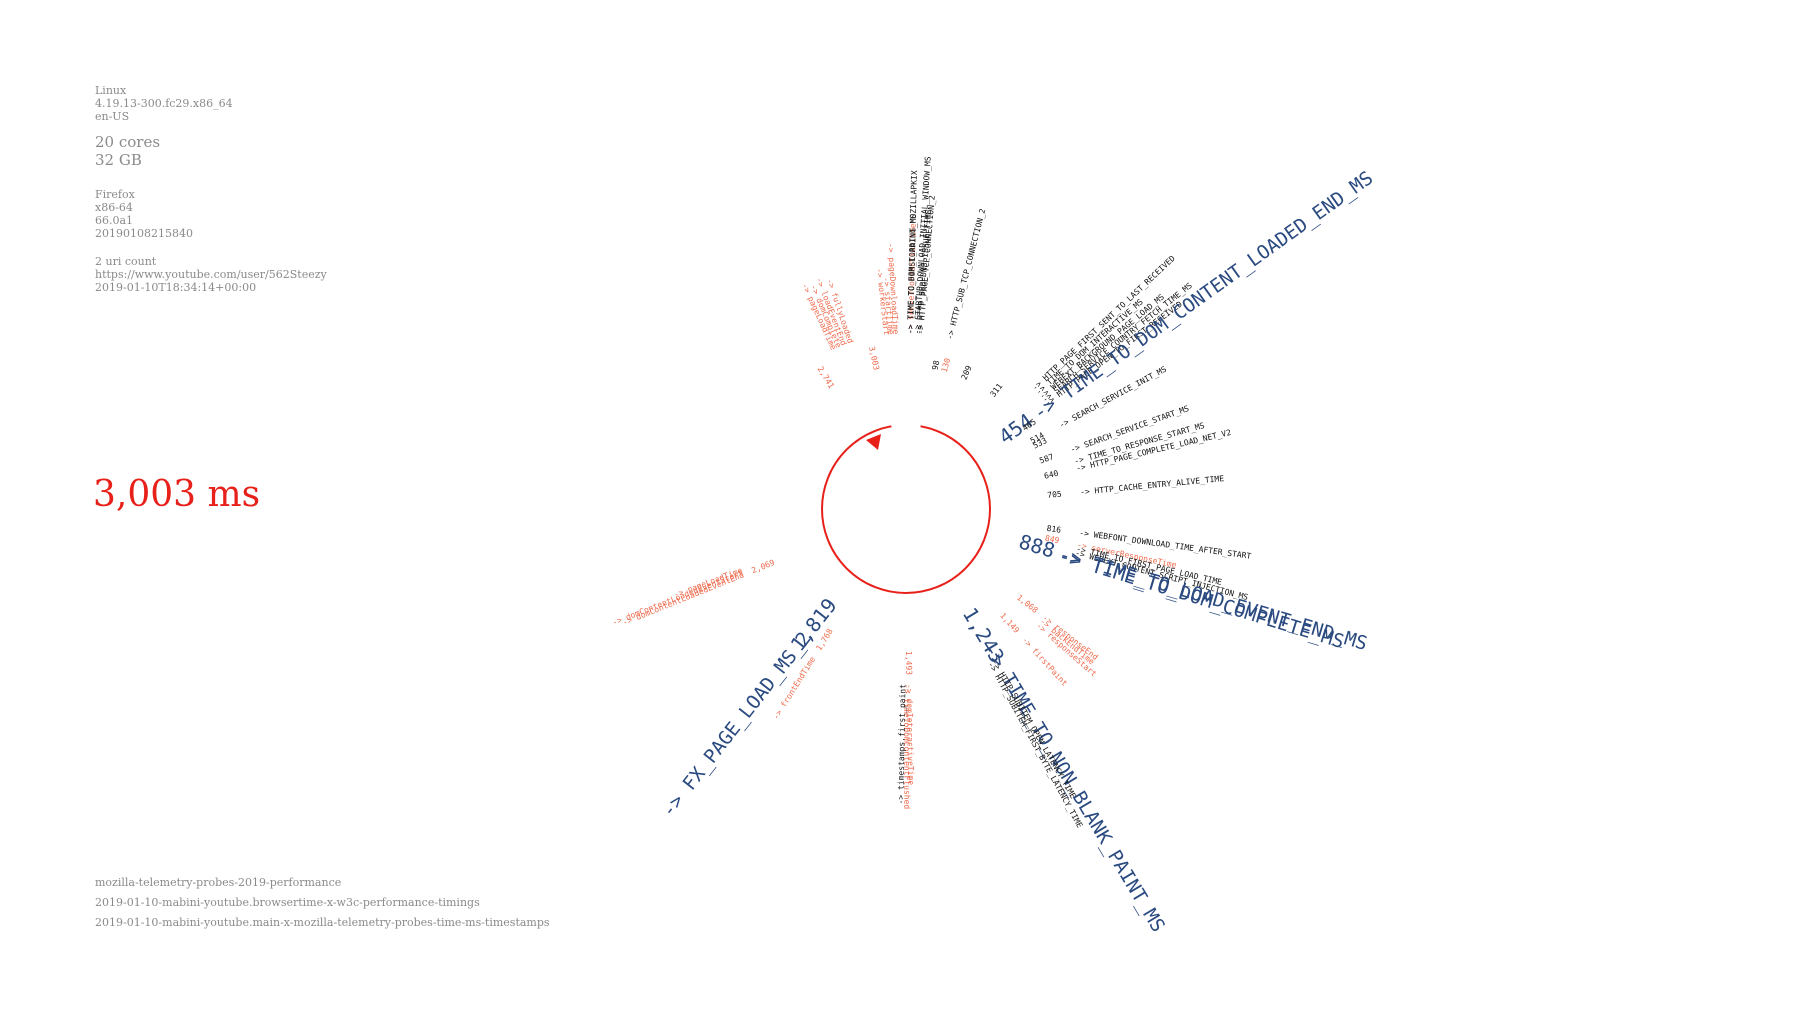  What do you see at coordinates (144, 233) in the screenshot?
I see `build-id-label: 20190108215840` at bounding box center [144, 233].